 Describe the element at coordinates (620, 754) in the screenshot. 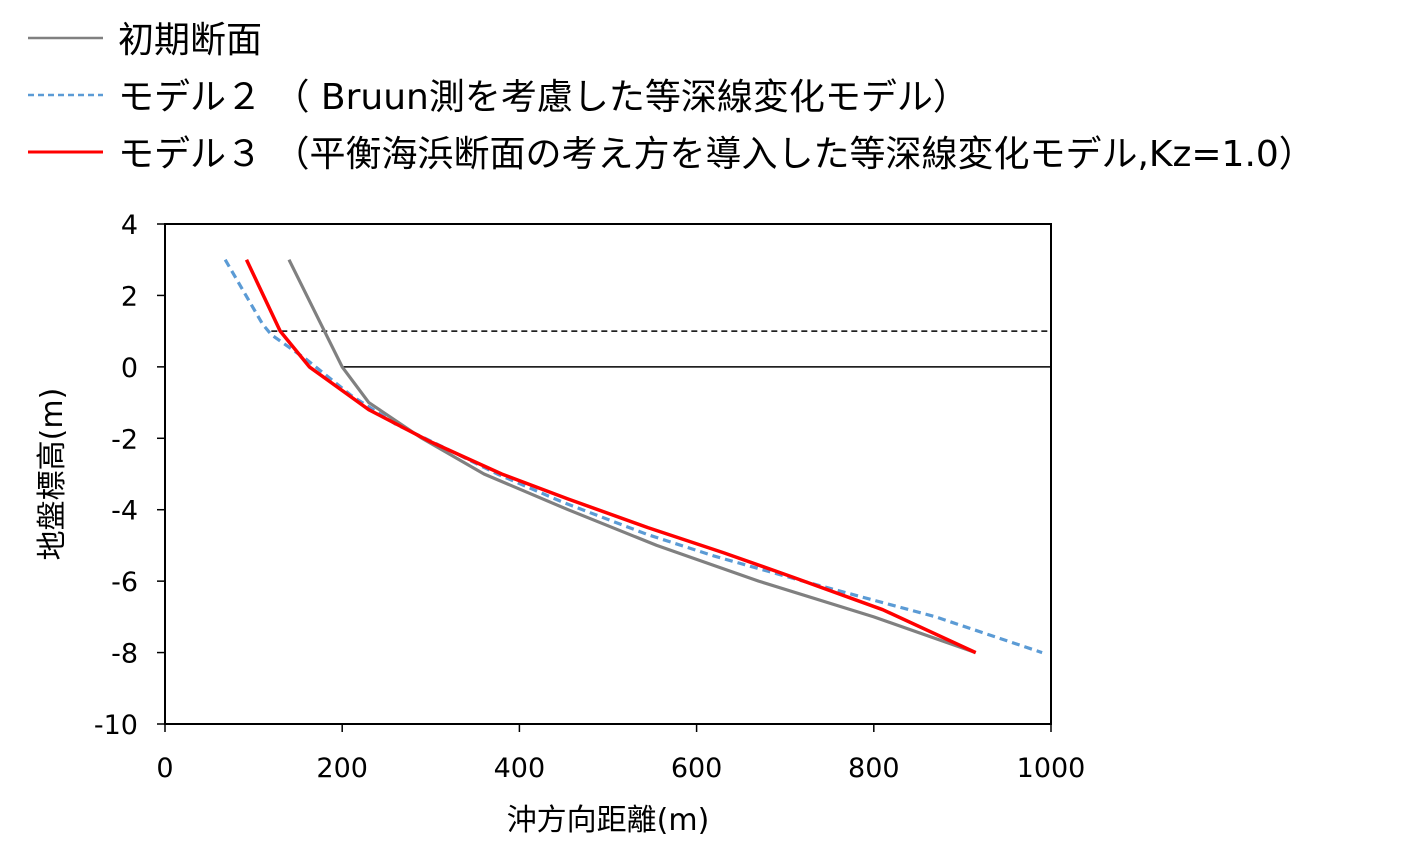

I see `x-axis-ticks: 0 200 400 600 800 1000` at that location.